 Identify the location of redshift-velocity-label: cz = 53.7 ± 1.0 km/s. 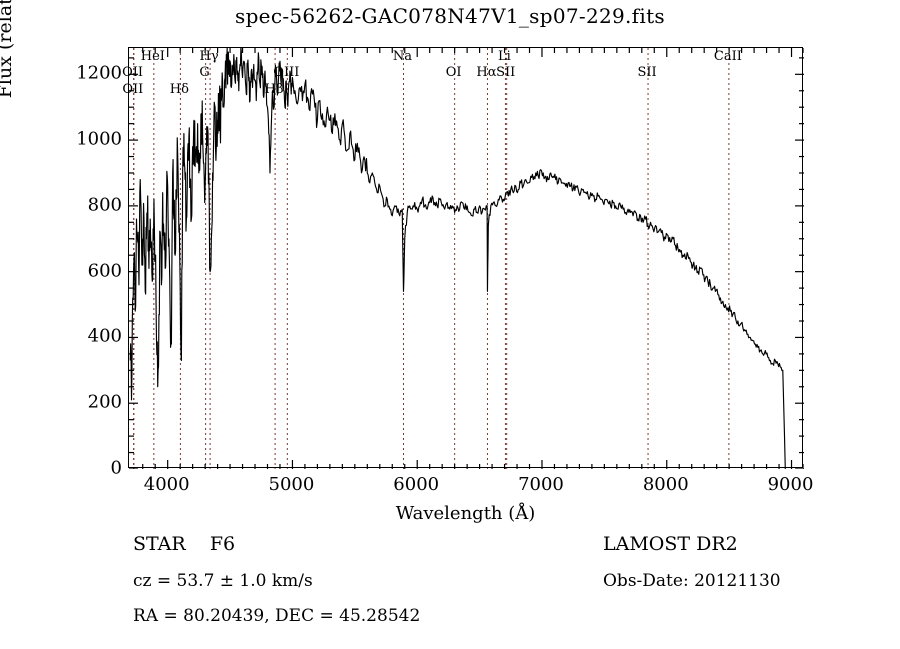
(223, 581).